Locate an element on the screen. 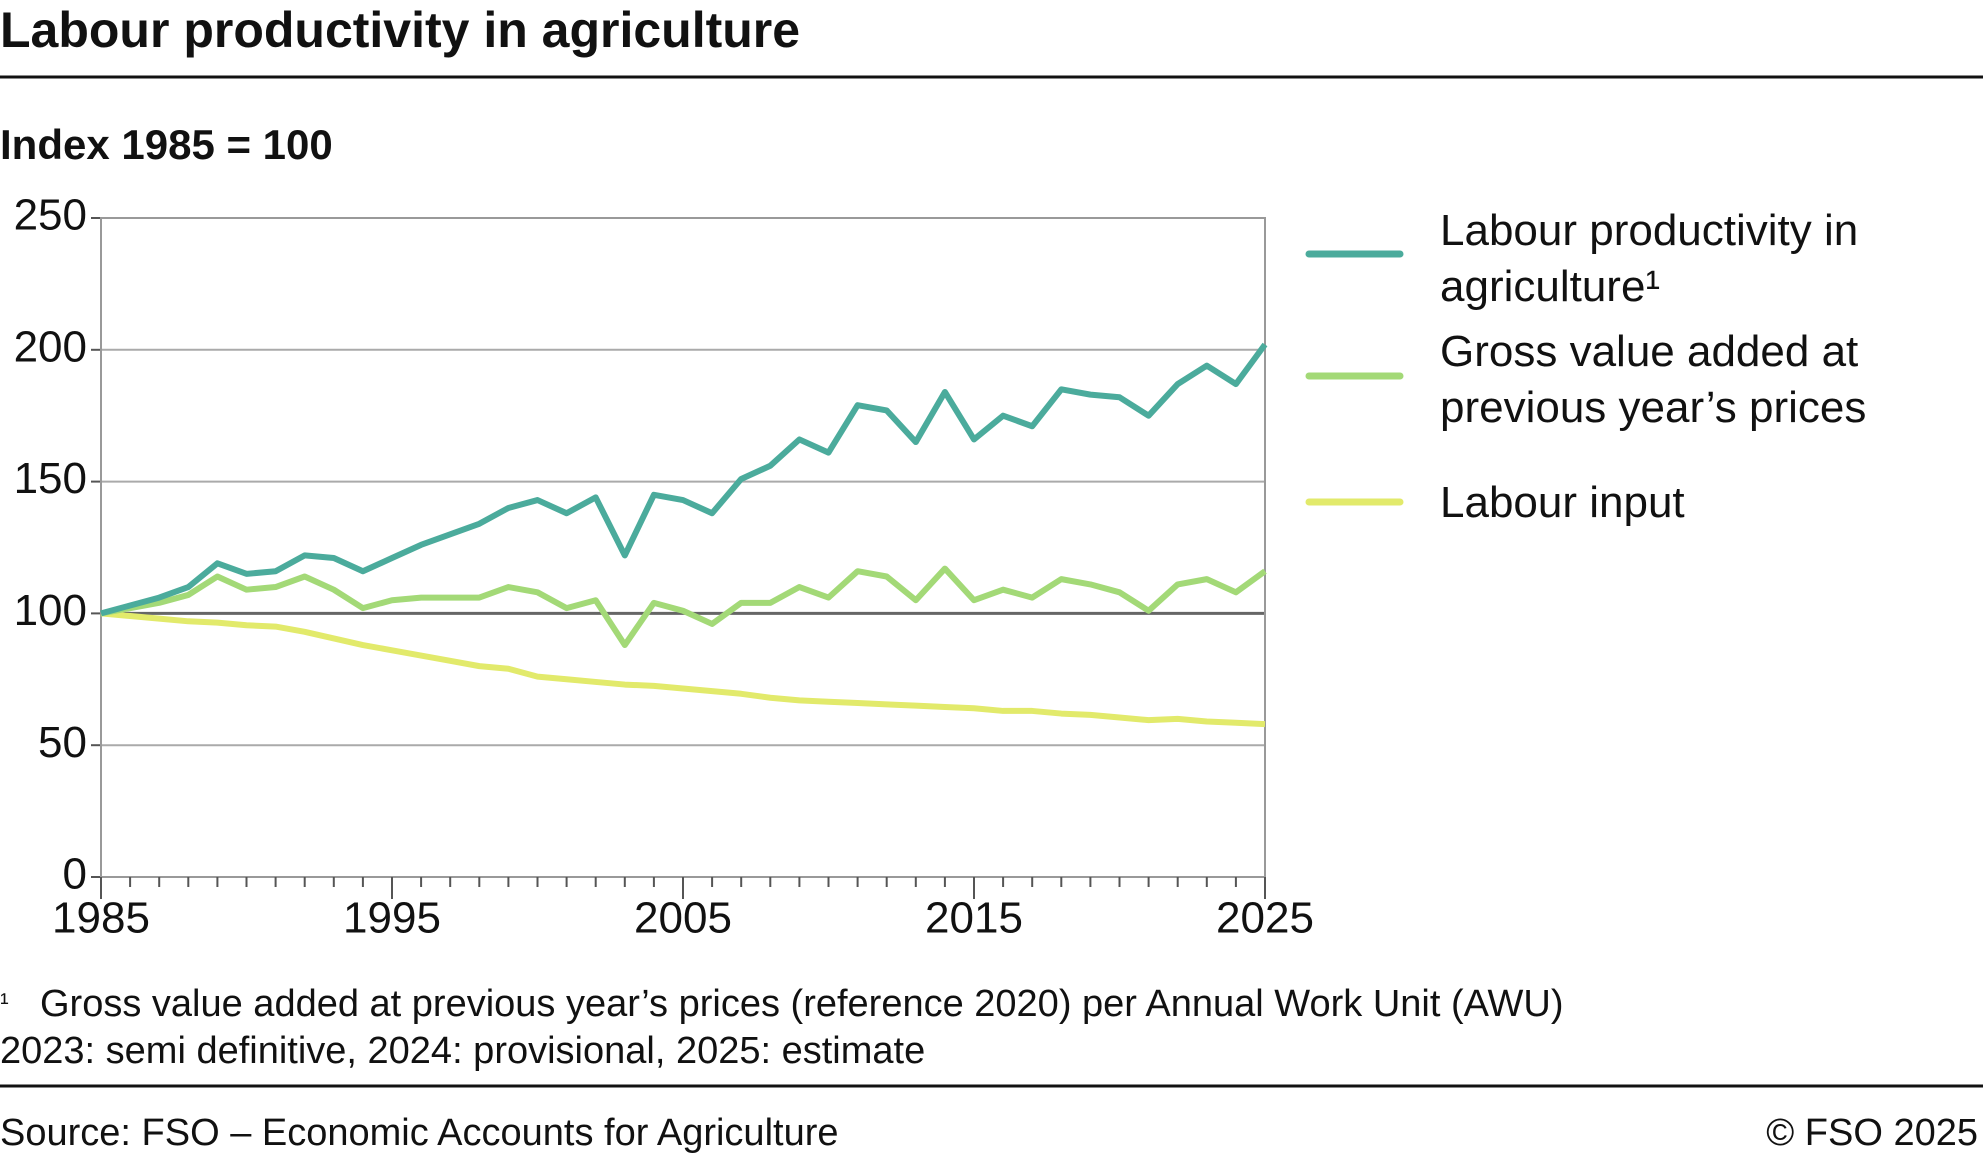 This screenshot has height=1161, width=1983. copyright: © FSO 2025 is located at coordinates (1872, 1133).